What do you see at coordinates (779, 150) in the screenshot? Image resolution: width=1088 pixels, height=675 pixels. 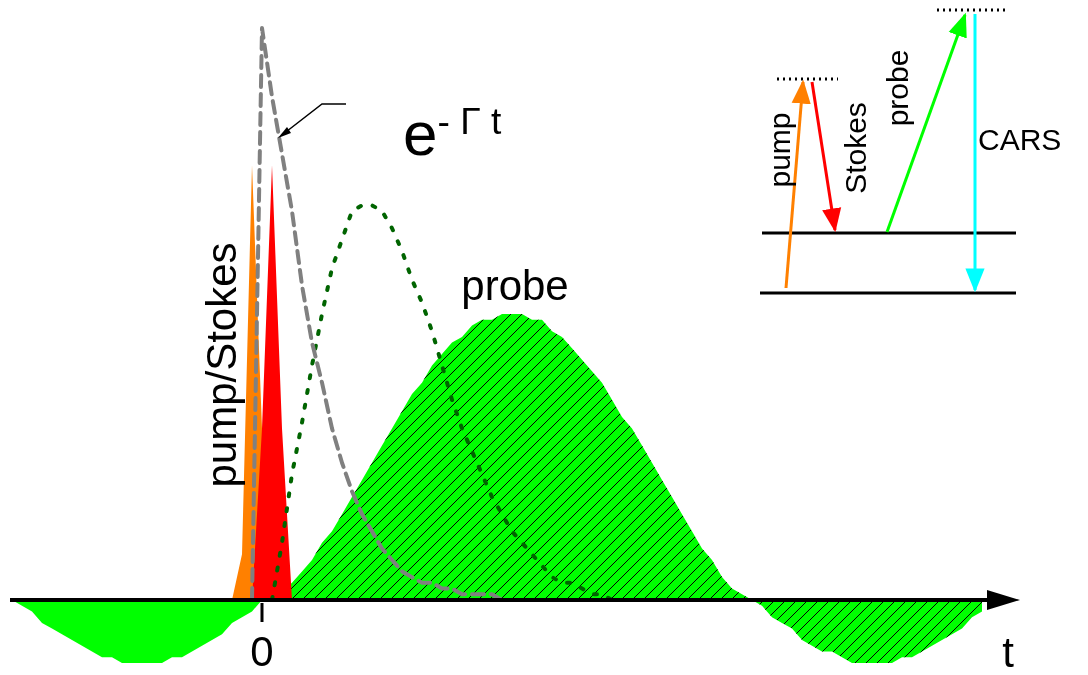 I see `annotation: pump` at bounding box center [779, 150].